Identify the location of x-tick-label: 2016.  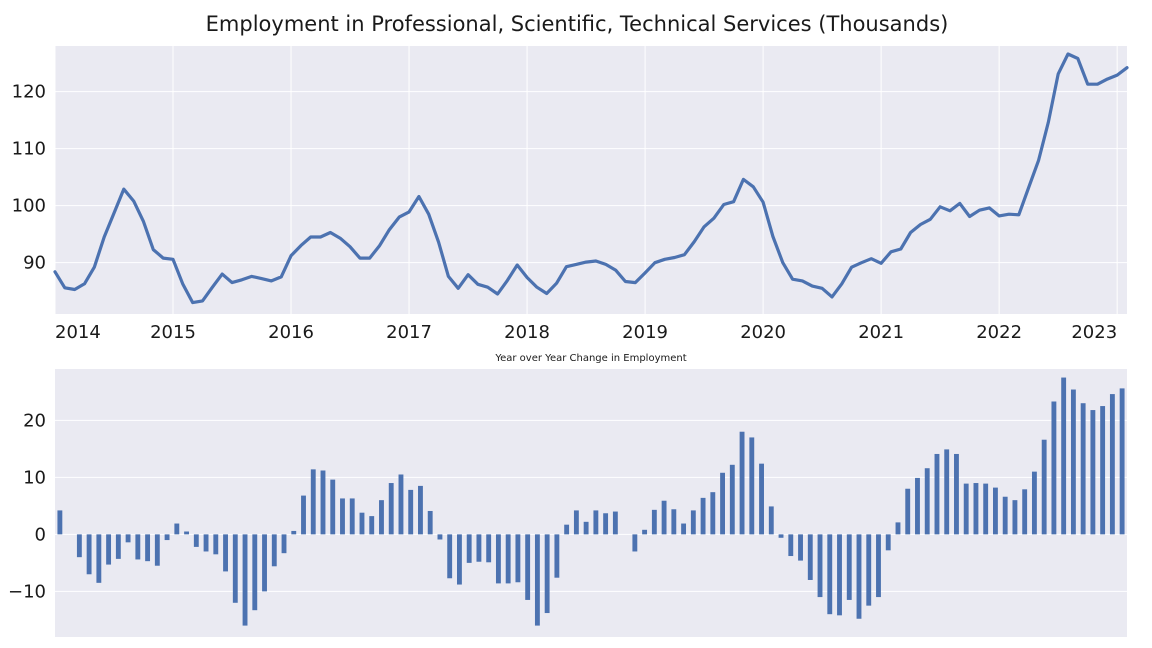
(291, 332).